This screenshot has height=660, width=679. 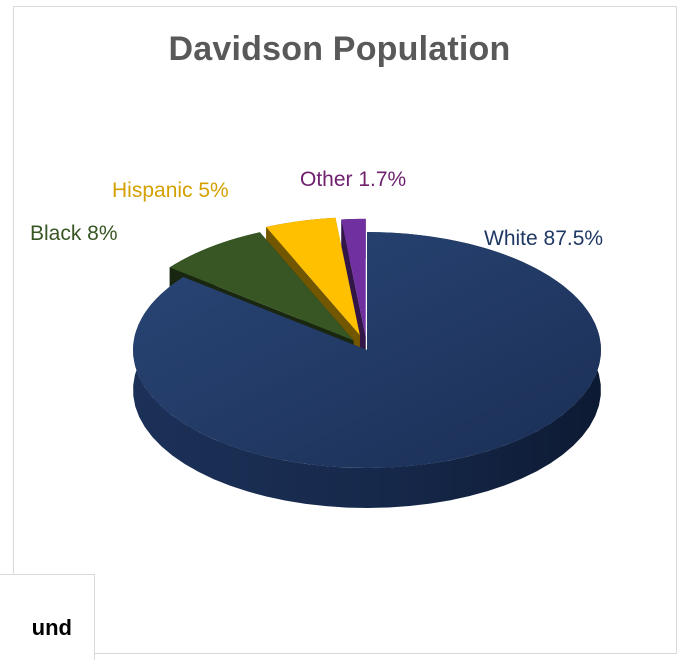 I want to click on pie-slice-top-other, so click(x=353, y=277).